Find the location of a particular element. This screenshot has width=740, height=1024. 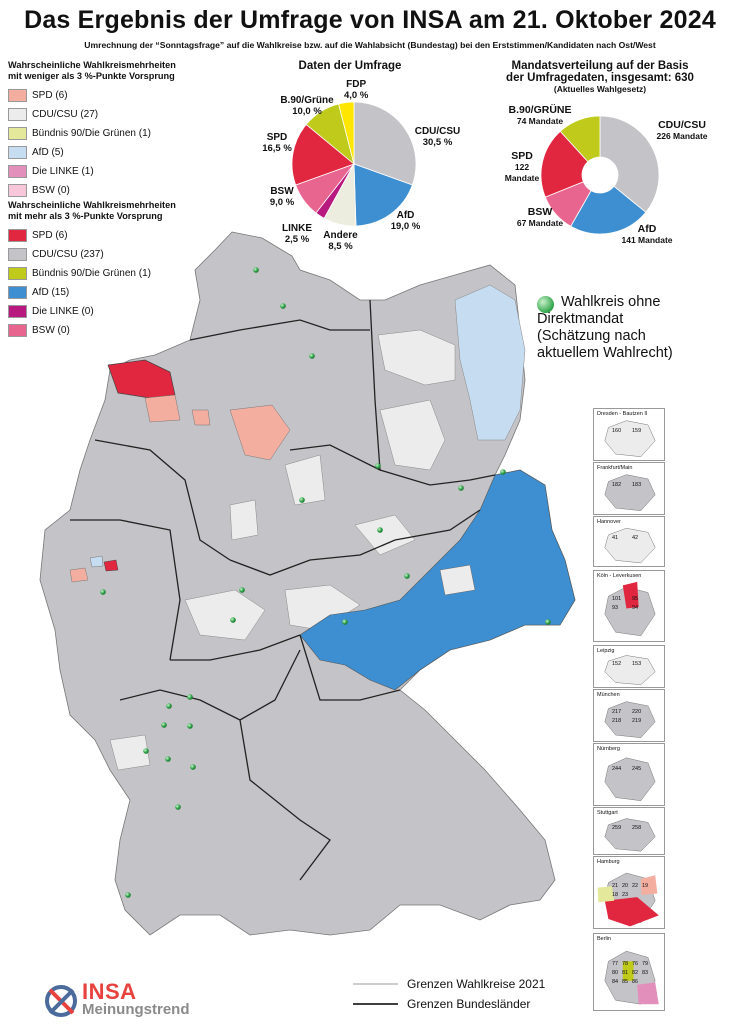

inset-label: Nürnberg is located at coordinates (608, 749).